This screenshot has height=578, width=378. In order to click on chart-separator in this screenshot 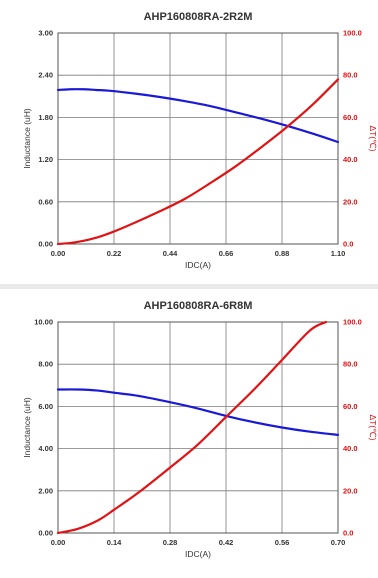, I will do `click(189, 286)`.